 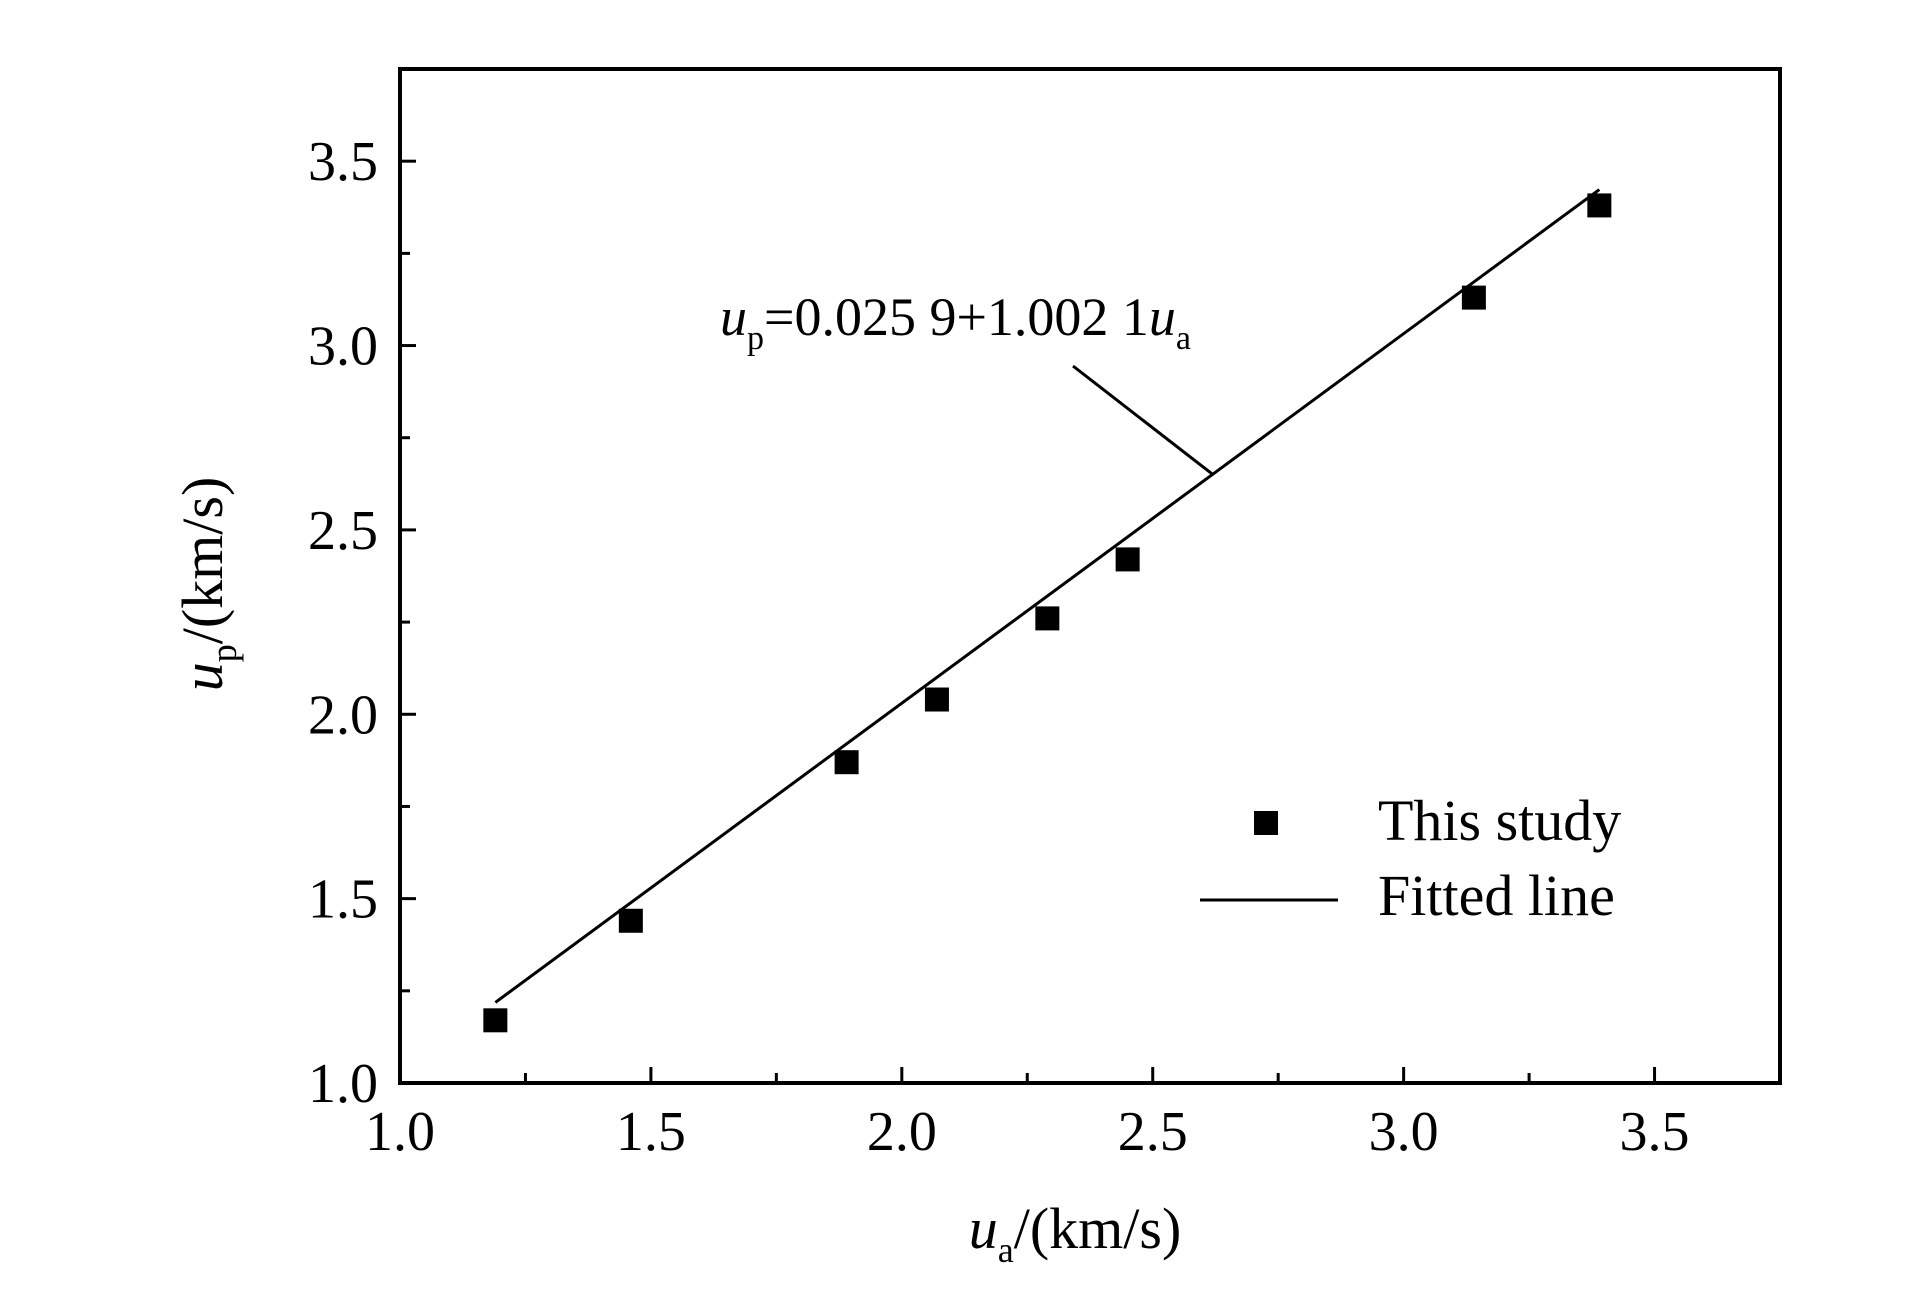 What do you see at coordinates (902, 1132) in the screenshot?
I see `x-tick-label: 2.0` at bounding box center [902, 1132].